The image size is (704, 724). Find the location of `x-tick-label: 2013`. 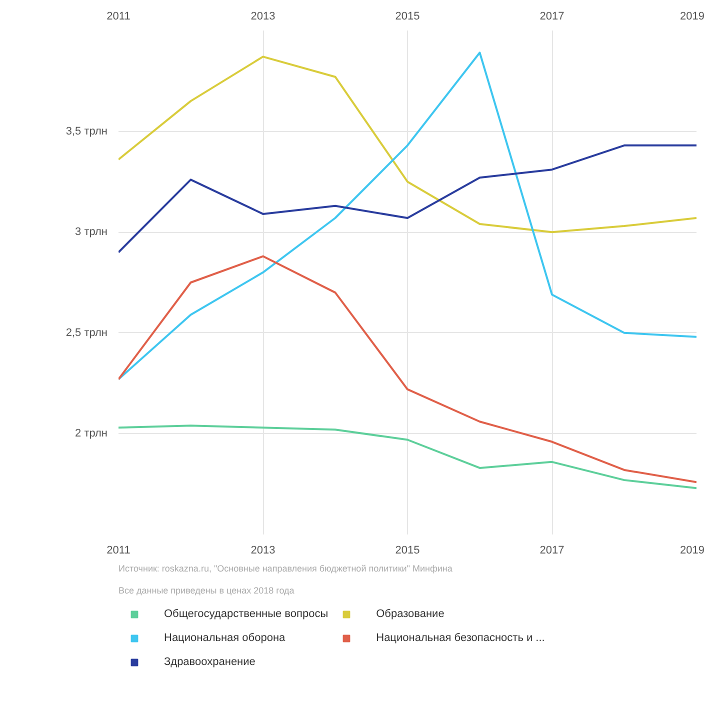

x-tick-label: 2013 is located at coordinates (263, 16).